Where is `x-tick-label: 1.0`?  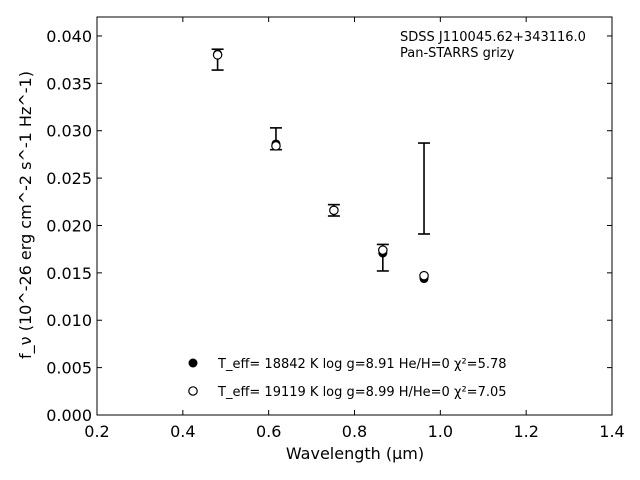
x-tick-label: 1.0 is located at coordinates (440, 431).